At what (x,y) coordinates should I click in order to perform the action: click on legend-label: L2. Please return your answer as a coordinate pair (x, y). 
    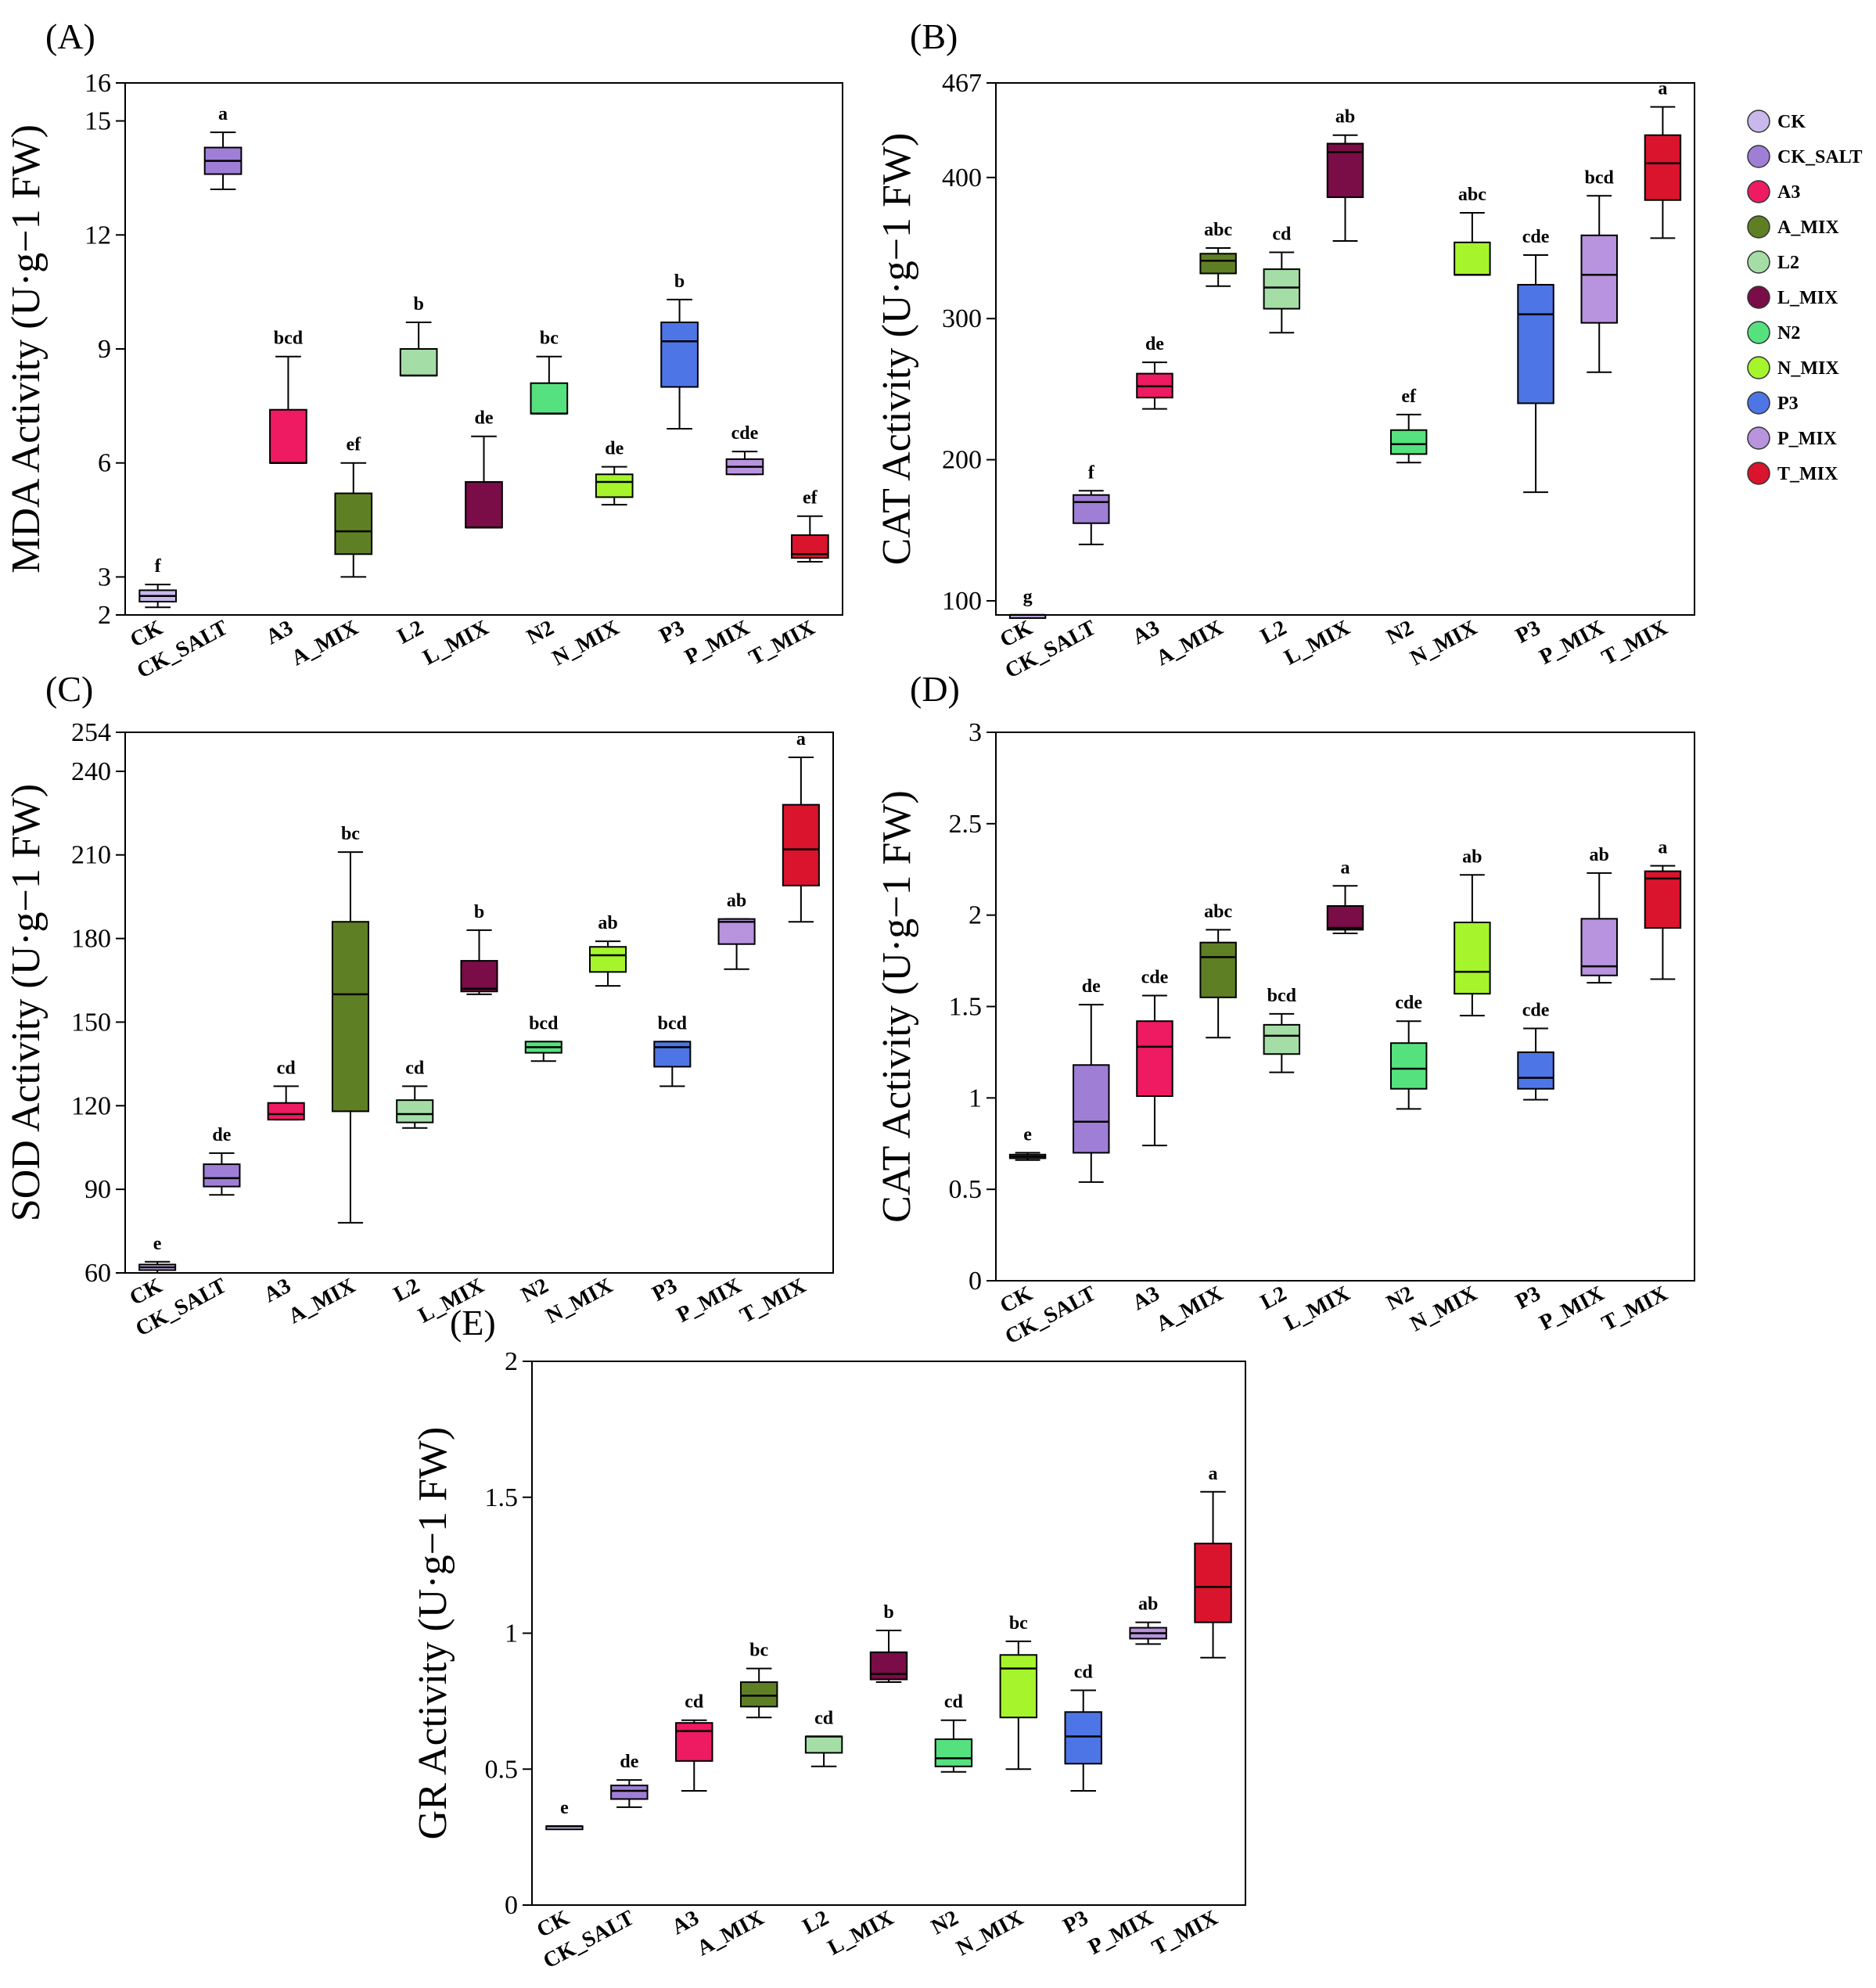
    Looking at the image, I should click on (1788, 263).